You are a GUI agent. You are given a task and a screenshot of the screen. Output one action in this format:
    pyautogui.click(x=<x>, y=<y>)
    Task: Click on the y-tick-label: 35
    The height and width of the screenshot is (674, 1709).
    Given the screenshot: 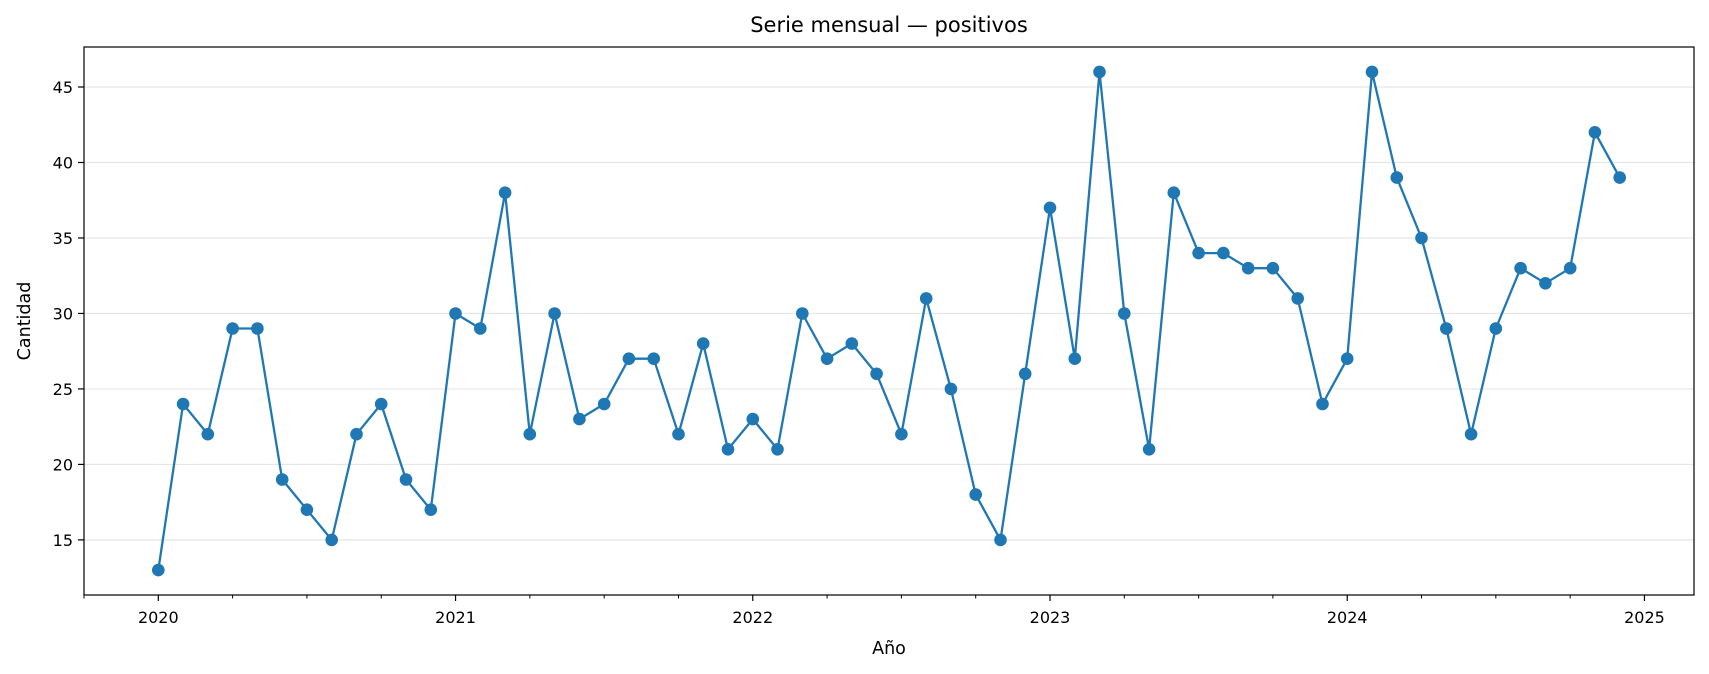 What is the action you would take?
    pyautogui.click(x=63, y=238)
    